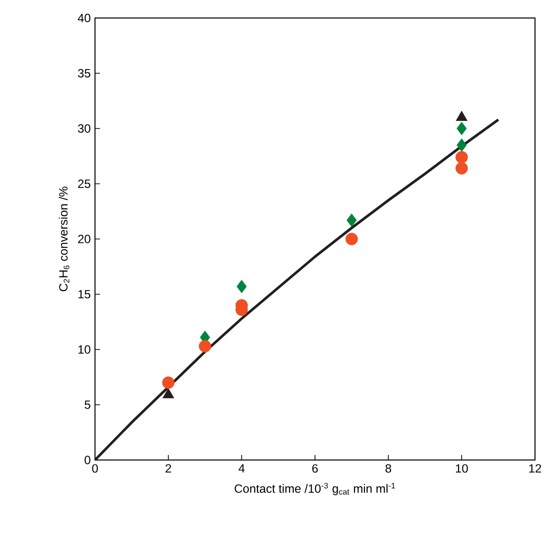 Image resolution: width=547 pixels, height=536 pixels. I want to click on y-tick-label: 15, so click(84, 294).